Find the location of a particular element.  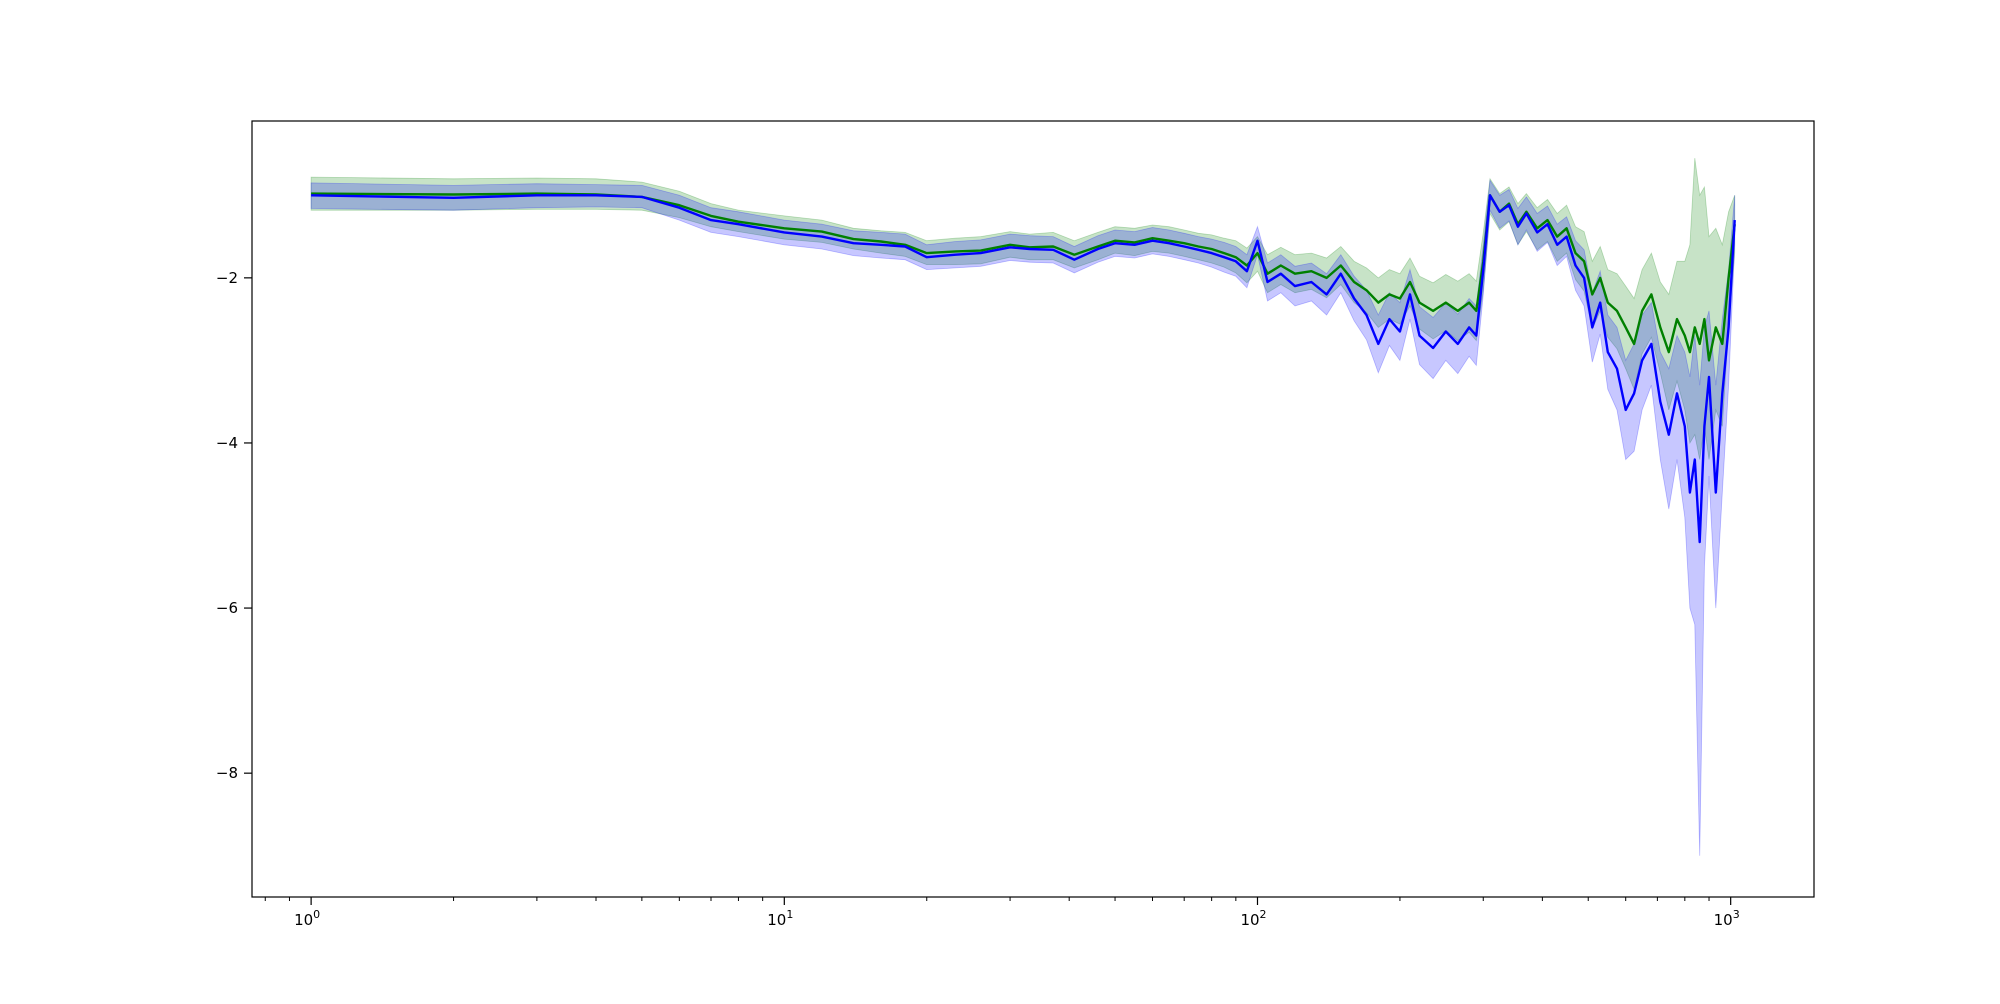

x-axis: 10⁰ 10¹ 10² 10³ is located at coordinates (1002, 913).